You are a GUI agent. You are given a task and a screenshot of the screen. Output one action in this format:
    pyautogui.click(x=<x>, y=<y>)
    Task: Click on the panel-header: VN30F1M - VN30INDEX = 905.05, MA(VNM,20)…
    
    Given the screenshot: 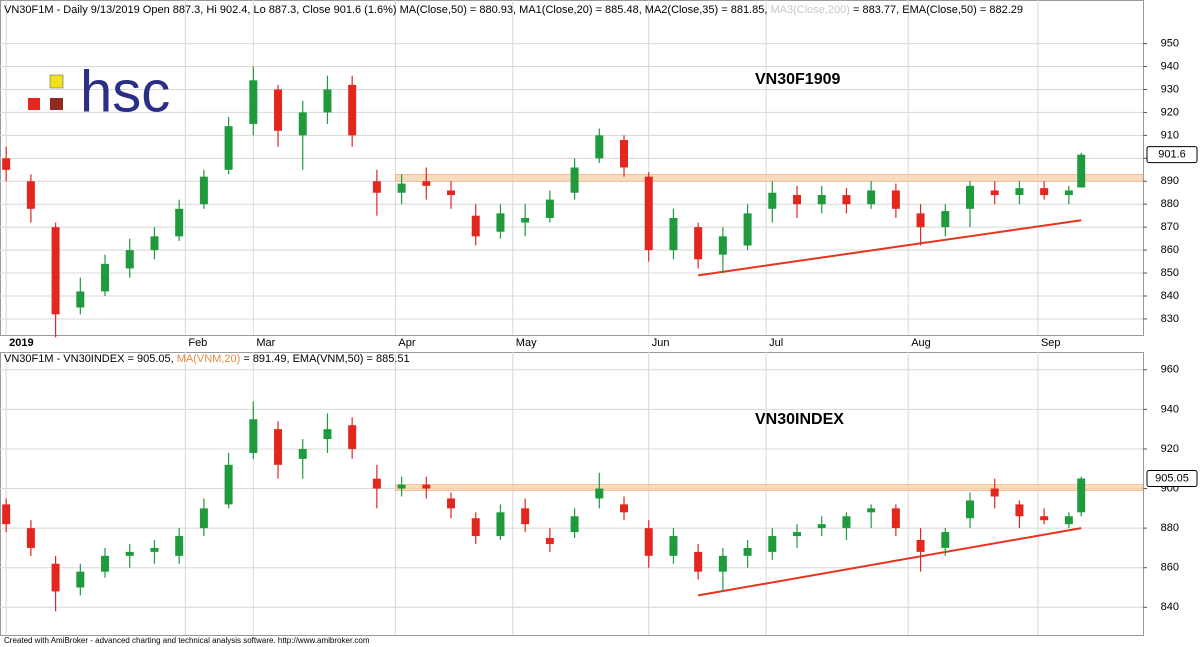 What is the action you would take?
    pyautogui.click(x=207, y=359)
    